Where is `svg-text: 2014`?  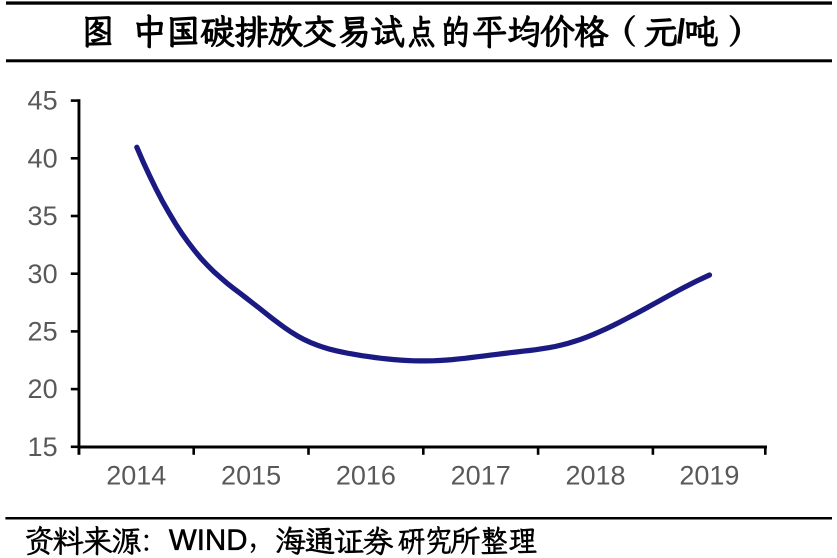
svg-text: 2014 is located at coordinates (136, 476).